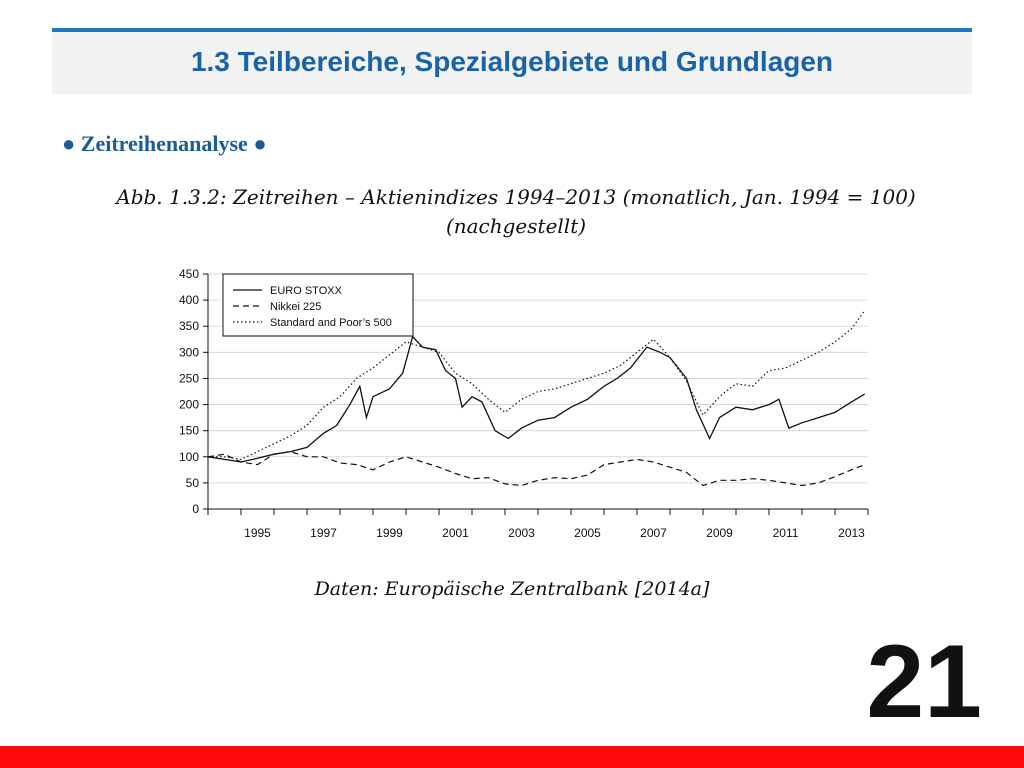  Describe the element at coordinates (164, 143) in the screenshot. I see `section-bullet: ● Zeitreihenanalyse ●` at that location.